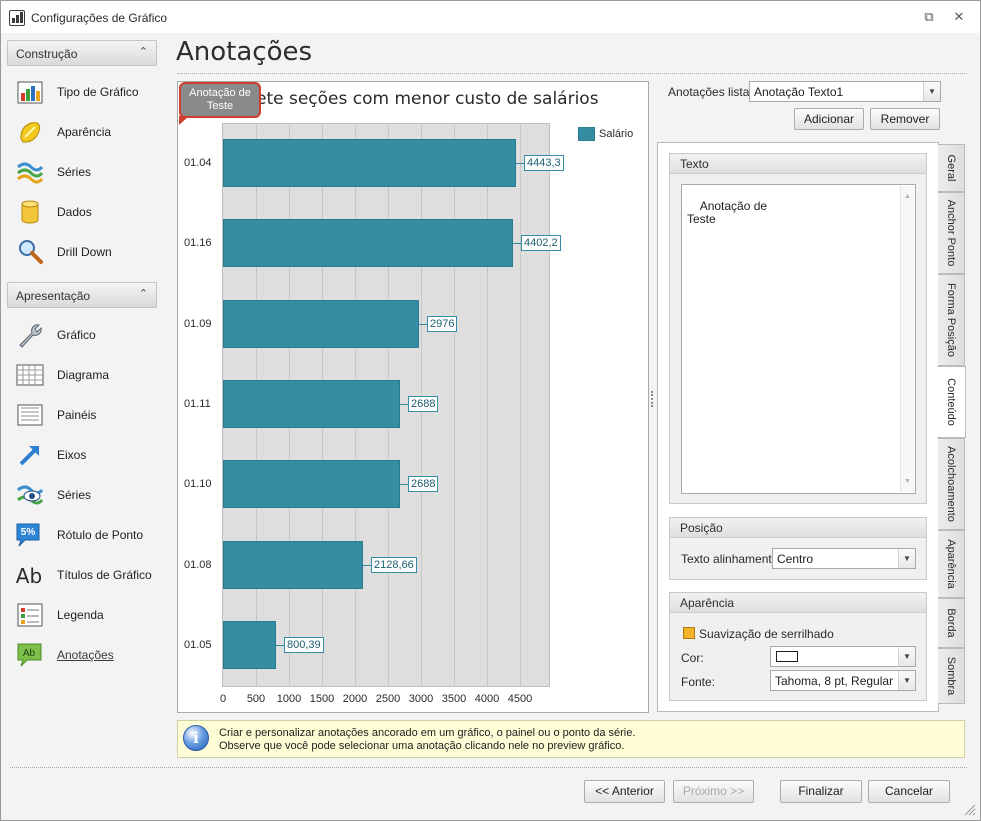 This screenshot has width=981, height=821. What do you see at coordinates (74, 495) in the screenshot?
I see `nav-item-label: Séries` at bounding box center [74, 495].